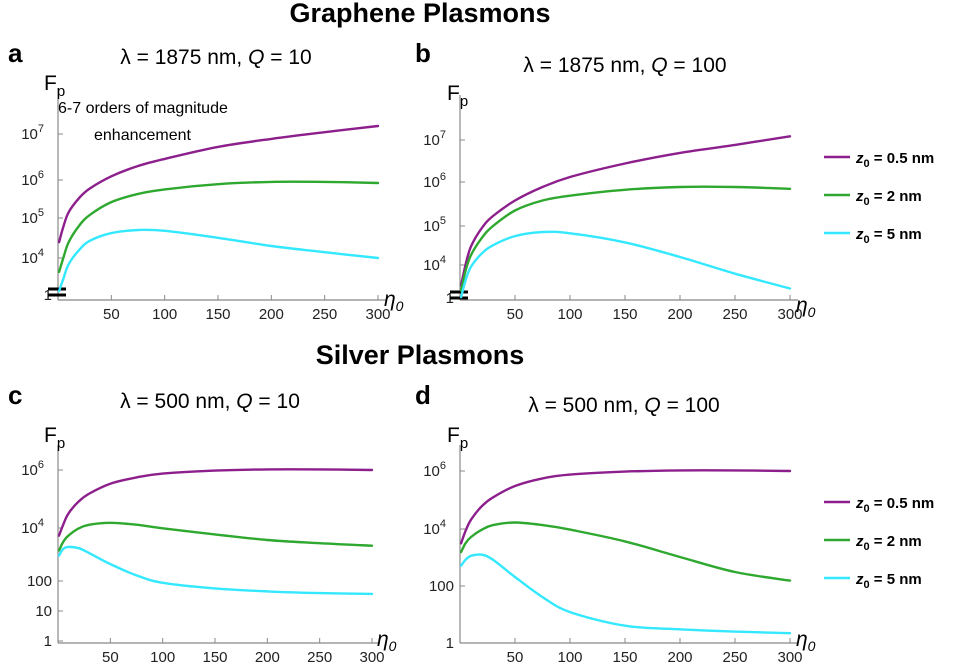 Image resolution: width=980 pixels, height=672 pixels. Describe the element at coordinates (143, 135) in the screenshot. I see `annotation-line-2: enhancement` at that location.